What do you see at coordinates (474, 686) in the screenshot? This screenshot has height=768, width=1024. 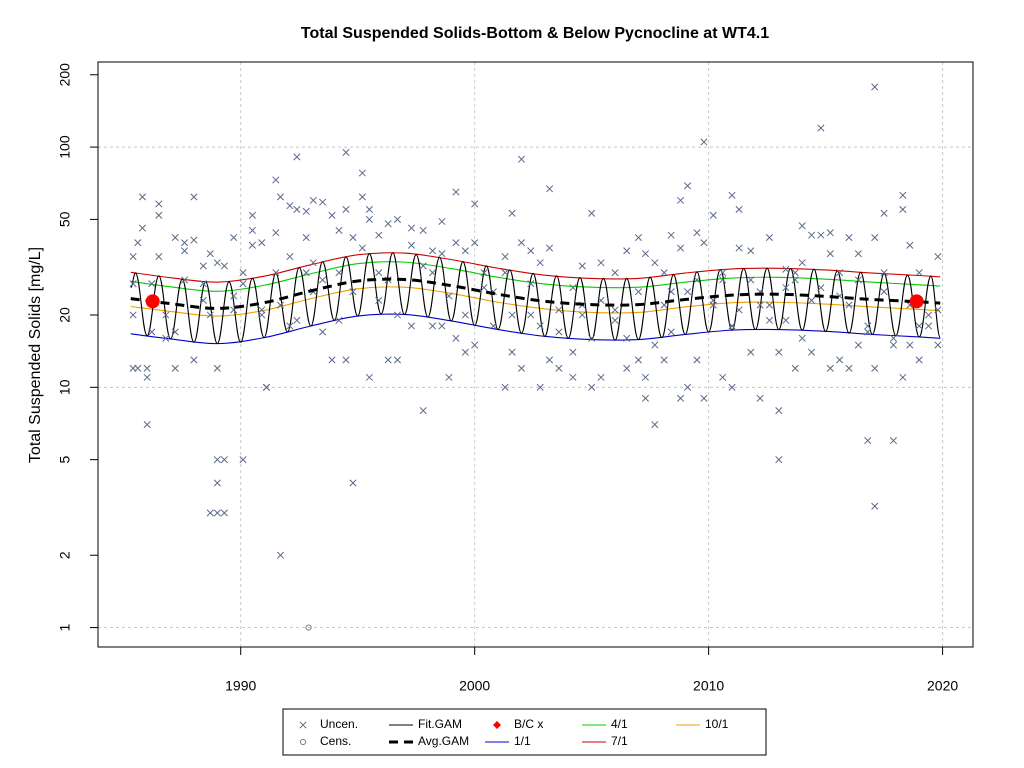 I see `x-tick-label: 2000` at bounding box center [474, 686].